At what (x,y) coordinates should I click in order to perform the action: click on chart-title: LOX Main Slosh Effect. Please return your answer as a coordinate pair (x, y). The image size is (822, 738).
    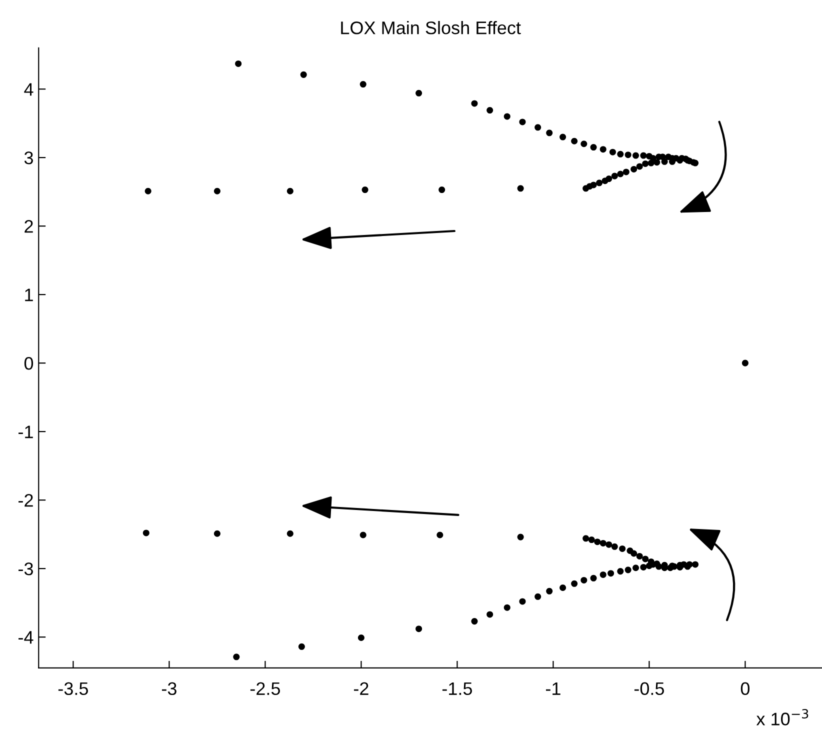
    Looking at the image, I should click on (431, 27).